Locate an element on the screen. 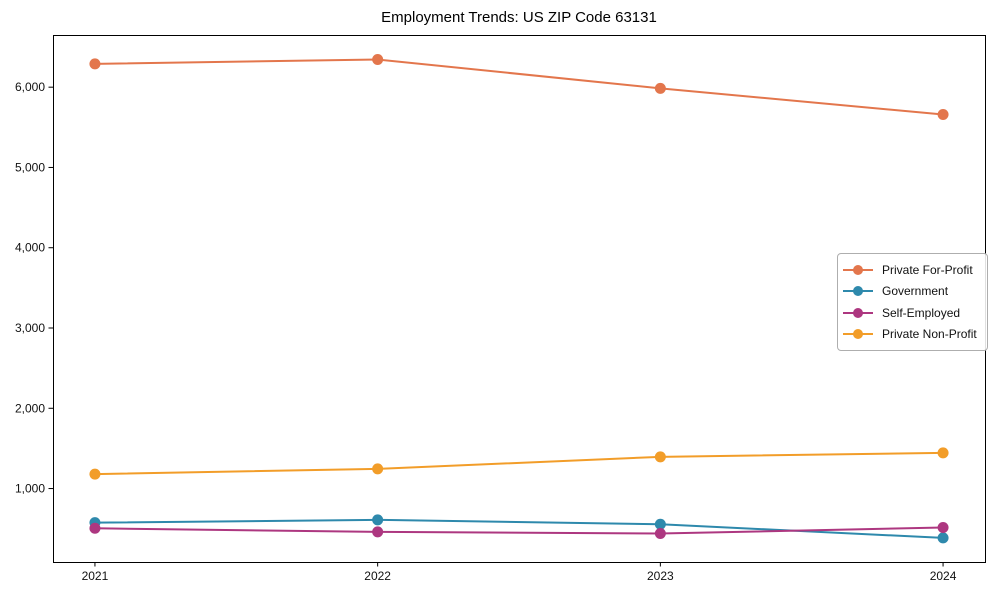 The image size is (1000, 600). legend-marker-government is located at coordinates (858, 291).